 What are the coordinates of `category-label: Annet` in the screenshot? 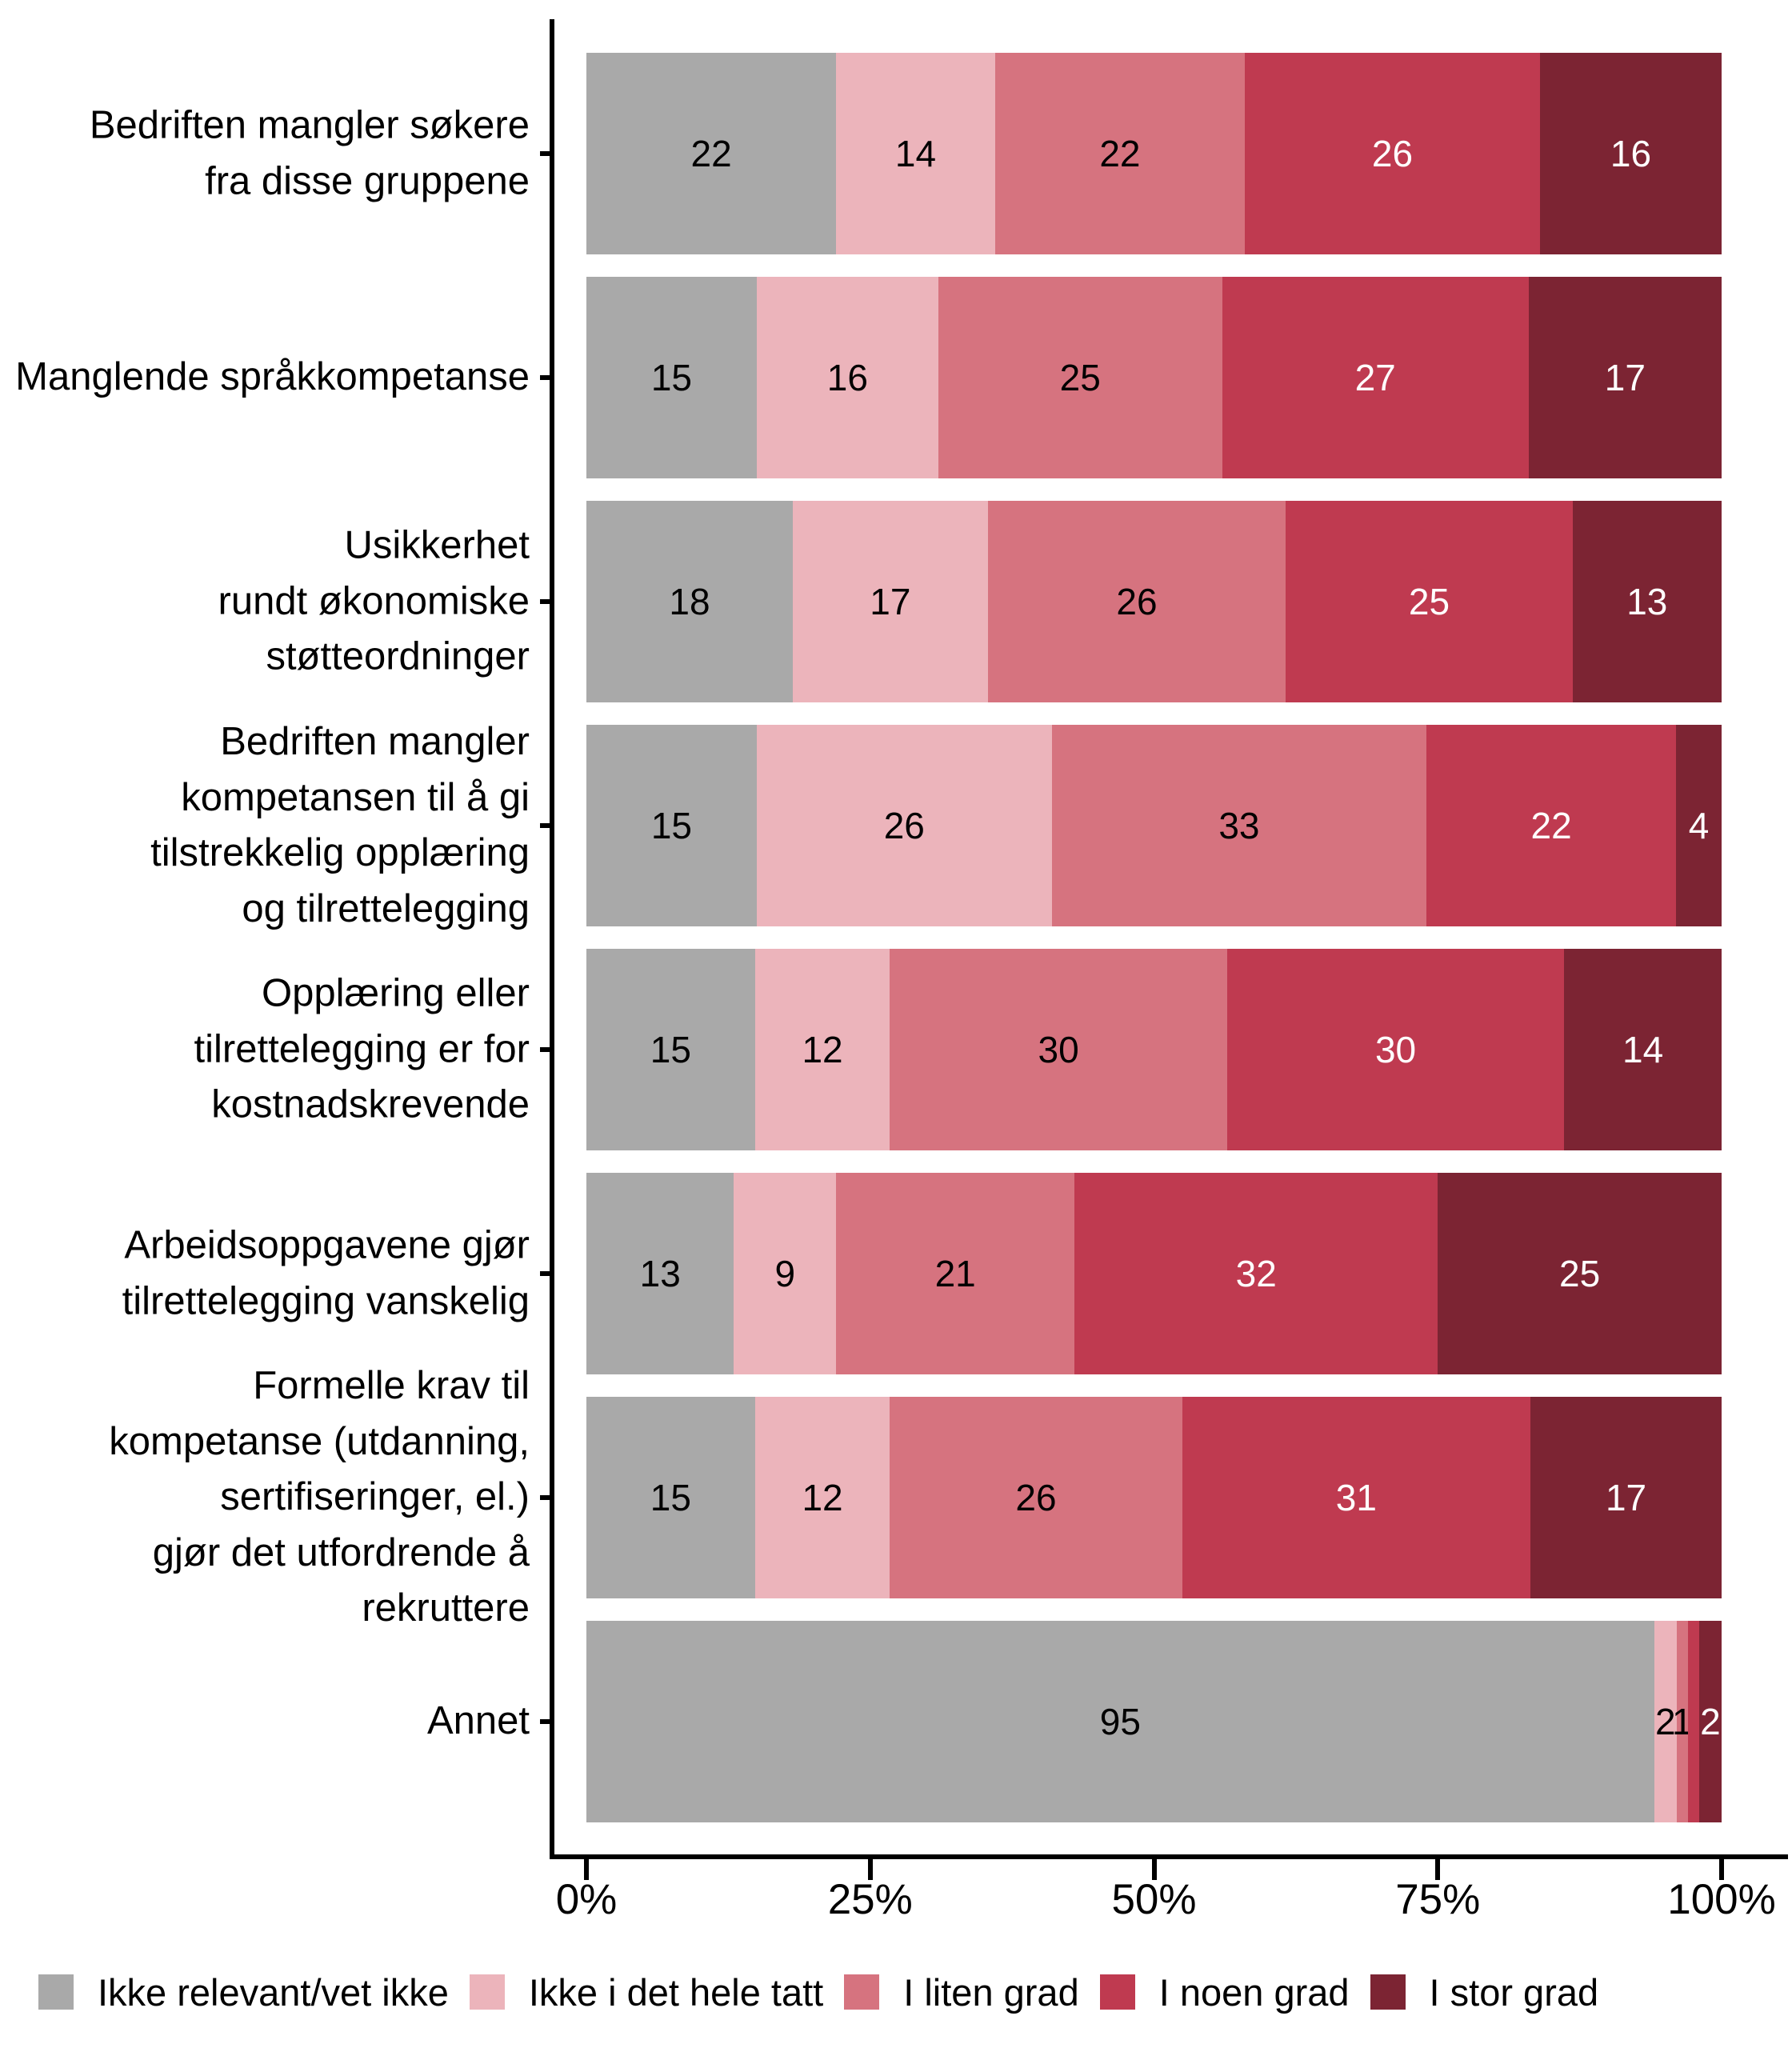 It's located at (478, 1721).